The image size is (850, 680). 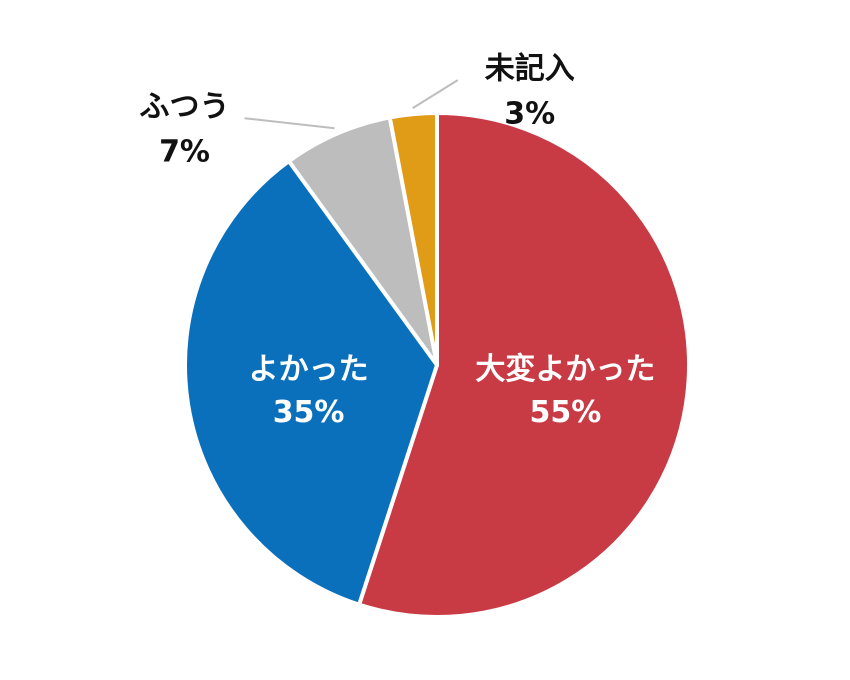 What do you see at coordinates (565, 412) in the screenshot?
I see `value-label: 55%` at bounding box center [565, 412].